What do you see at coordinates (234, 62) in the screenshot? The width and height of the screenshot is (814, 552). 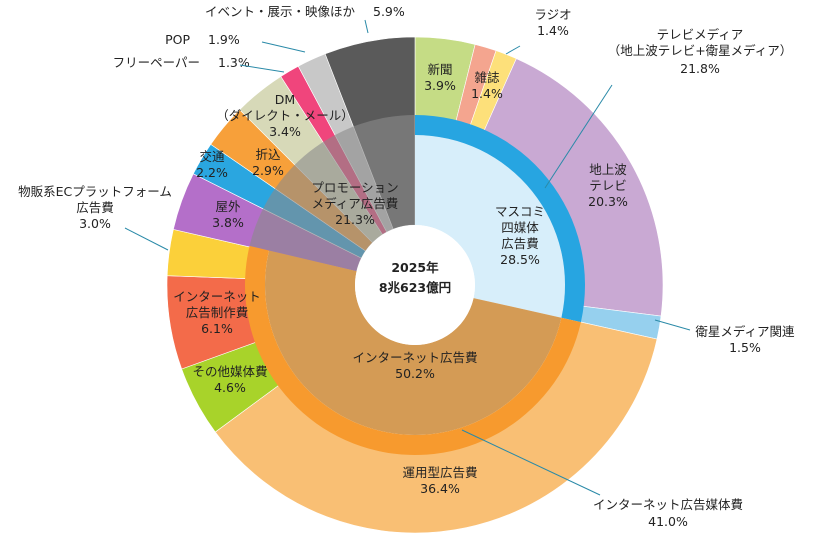 I see `outer-value-label: 1.3%` at bounding box center [234, 62].